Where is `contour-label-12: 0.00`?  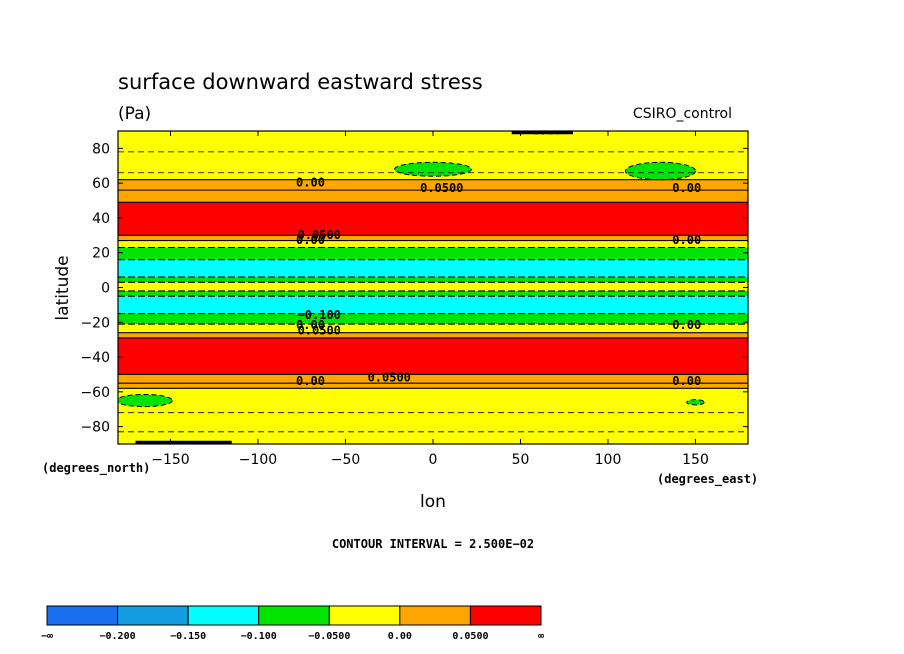 contour-label-12: 0.00 is located at coordinates (310, 381).